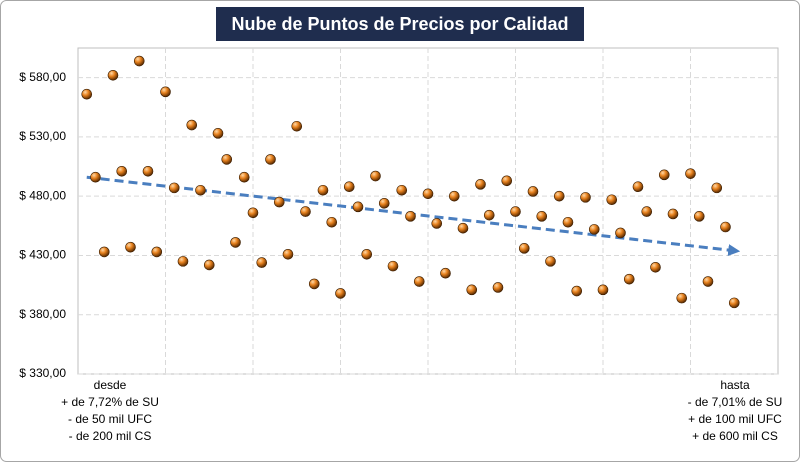 The width and height of the screenshot is (800, 462). Describe the element at coordinates (42, 255) in the screenshot. I see `y-tick-label: $ 430,00` at that location.